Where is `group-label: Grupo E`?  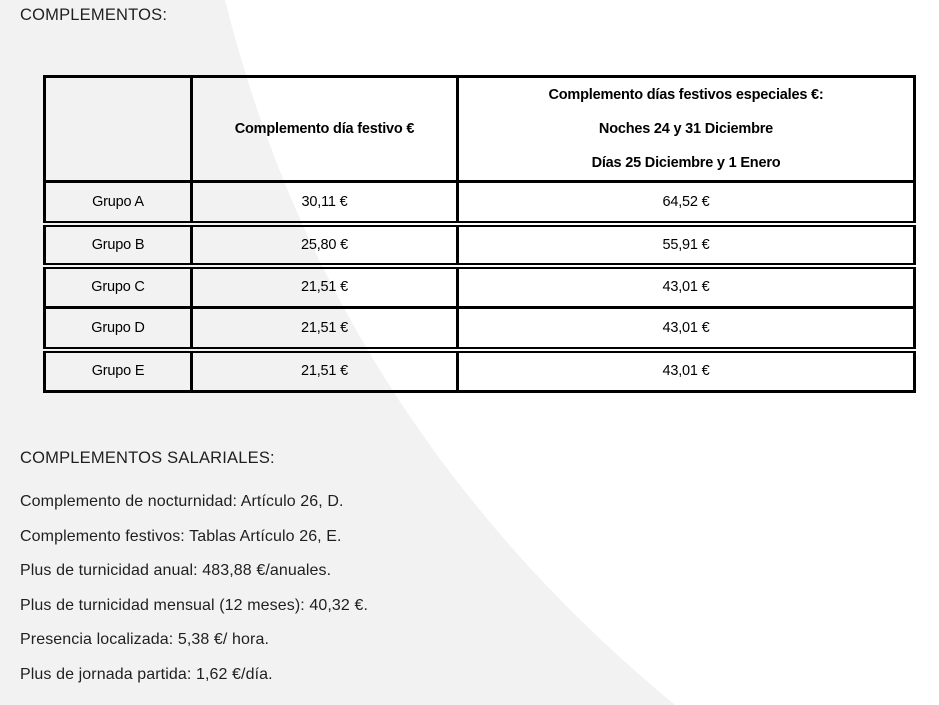 group-label: Grupo E is located at coordinates (118, 369).